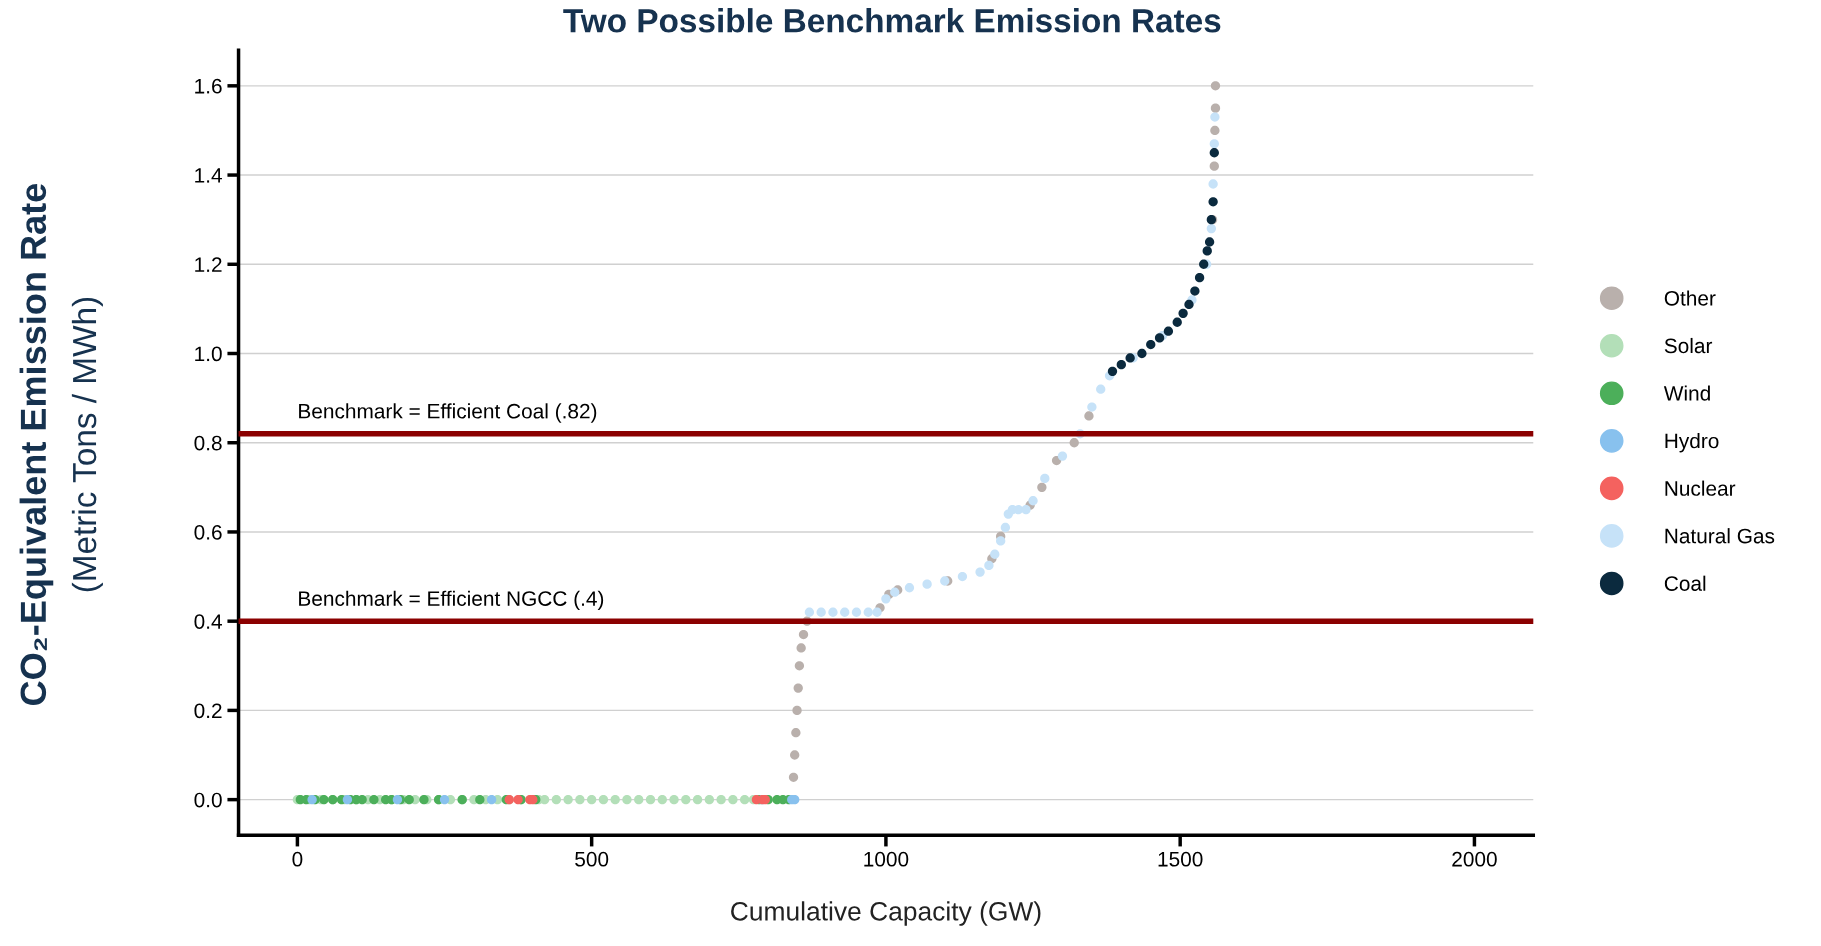 The height and width of the screenshot is (946, 1821). I want to click on y-tick-label: 1.0, so click(208, 354).